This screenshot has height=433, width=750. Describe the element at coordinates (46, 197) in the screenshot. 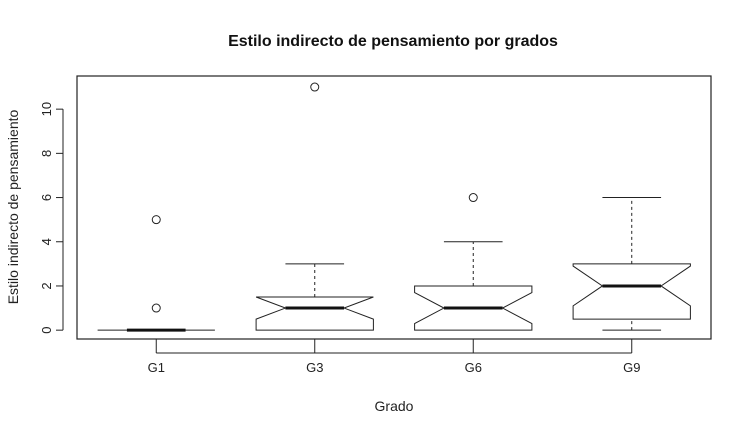

I see `y-tick-label: 6` at that location.